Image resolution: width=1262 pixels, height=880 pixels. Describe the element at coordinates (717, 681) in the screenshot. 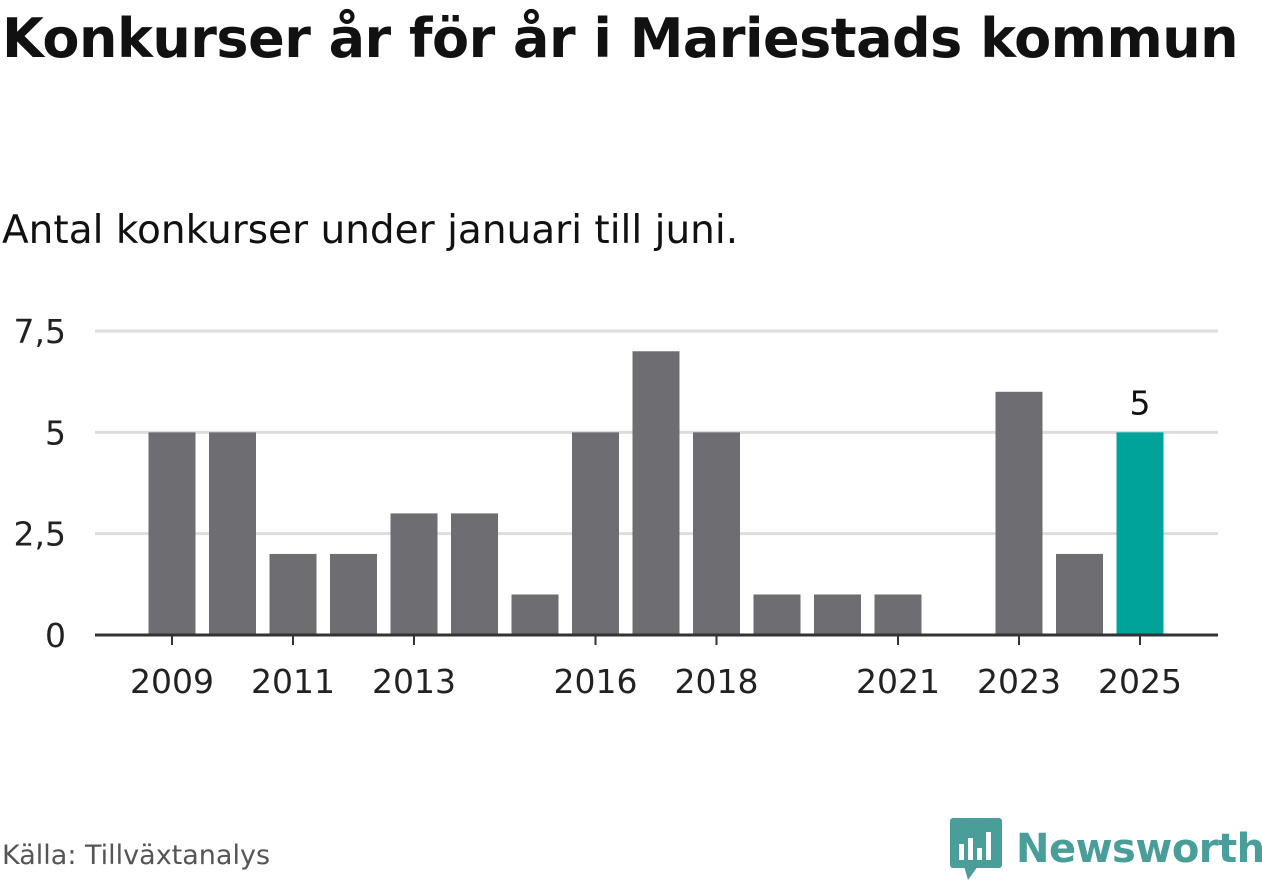

I see `x-tick-label: 2018` at that location.